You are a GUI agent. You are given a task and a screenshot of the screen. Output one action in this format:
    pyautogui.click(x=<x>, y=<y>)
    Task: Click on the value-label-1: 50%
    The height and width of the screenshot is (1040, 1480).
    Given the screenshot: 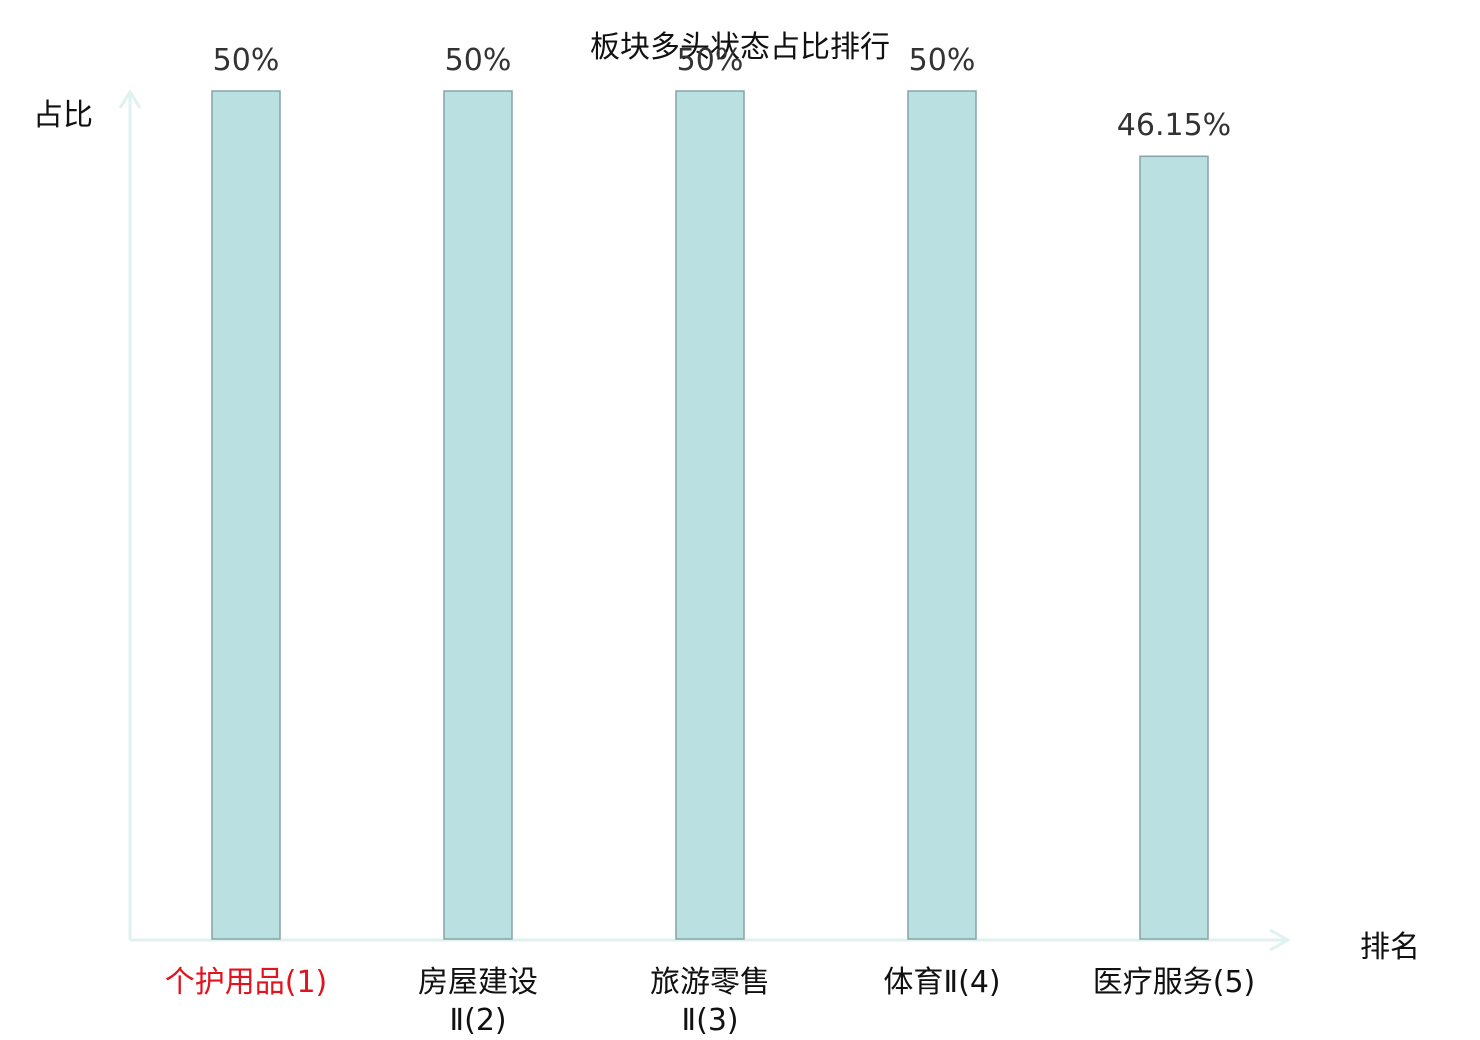 What is the action you would take?
    pyautogui.click(x=246, y=60)
    